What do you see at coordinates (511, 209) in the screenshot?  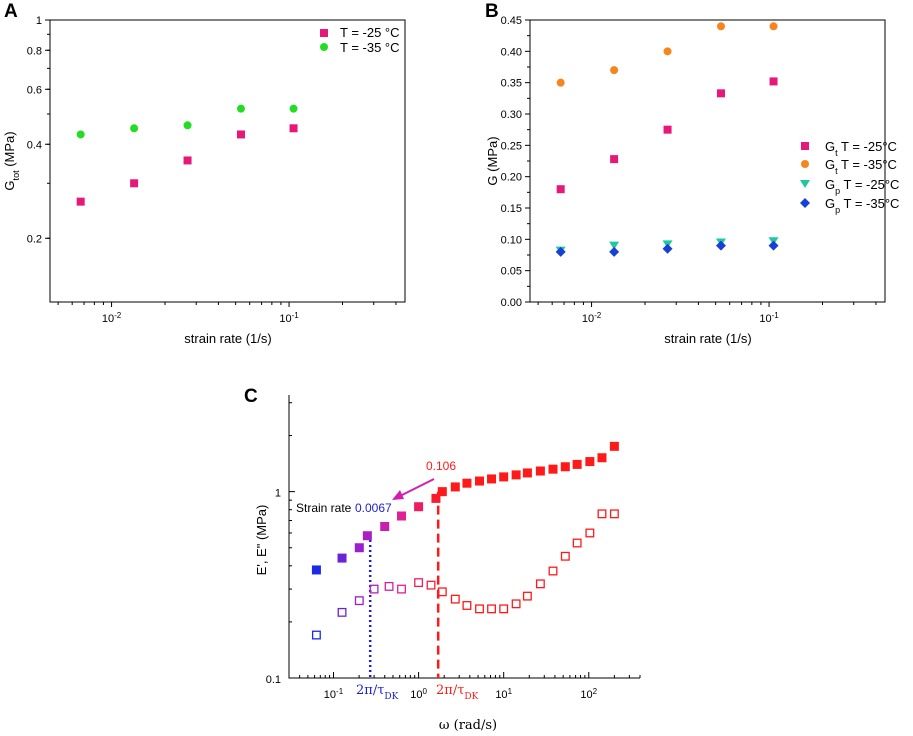 I see `y-tick-label: 0.15` at bounding box center [511, 209].